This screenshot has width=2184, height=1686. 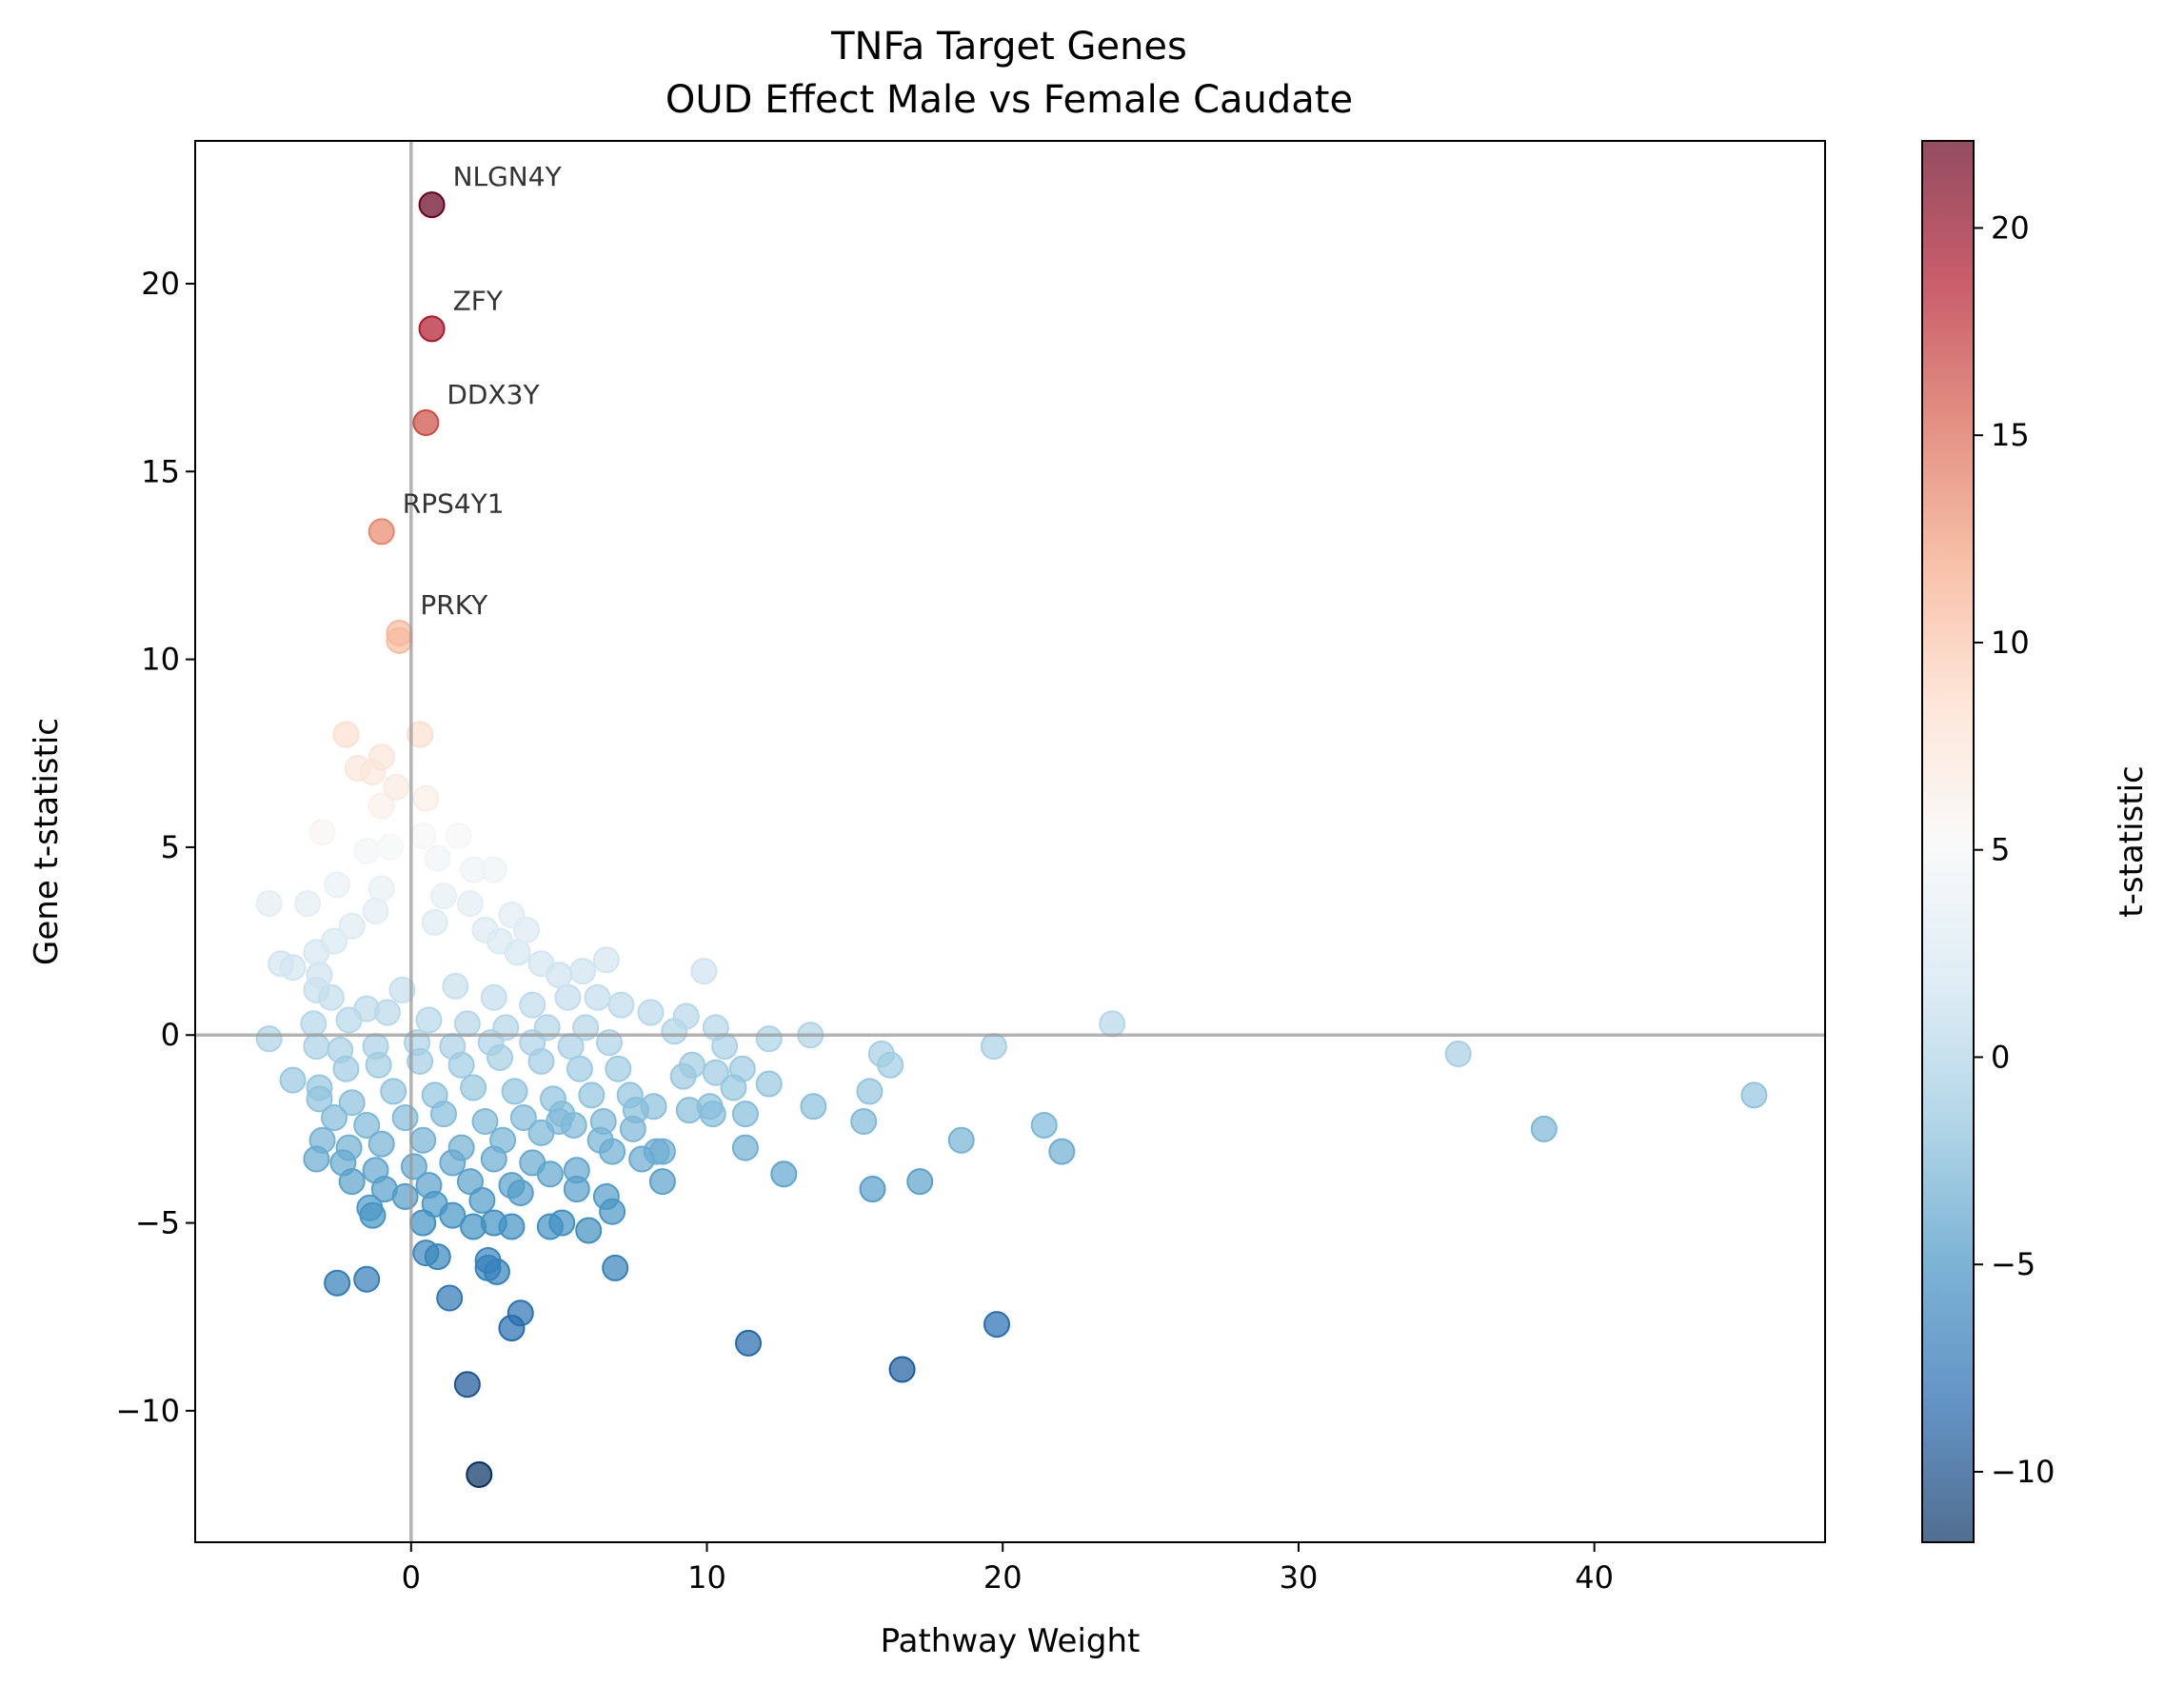 I want to click on colorbar-ticks: −10 −5 0 5 10 15 20, so click(x=2014, y=849).